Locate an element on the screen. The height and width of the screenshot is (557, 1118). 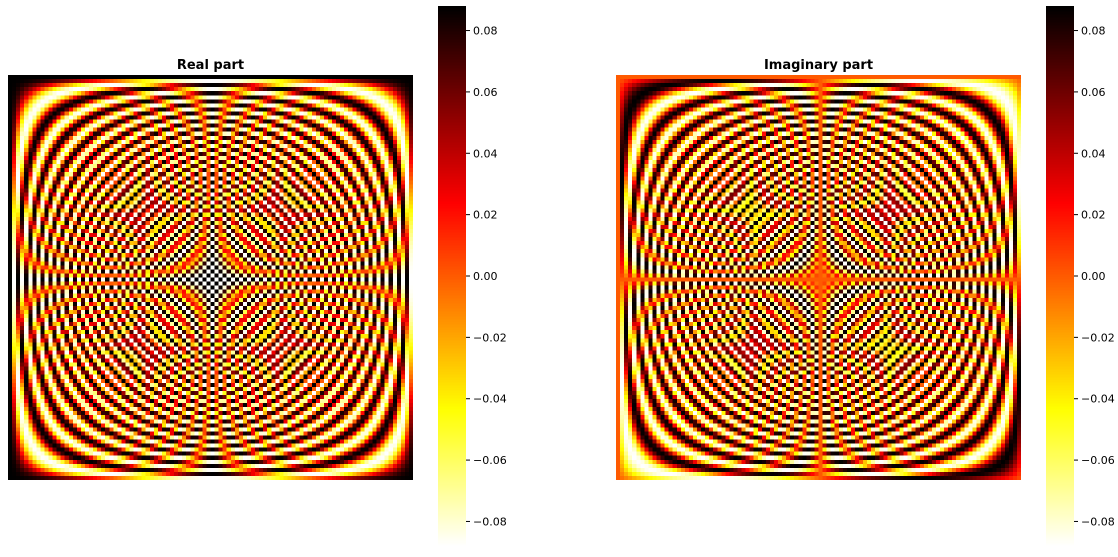
real-part-title: Real part is located at coordinates (210, 65).